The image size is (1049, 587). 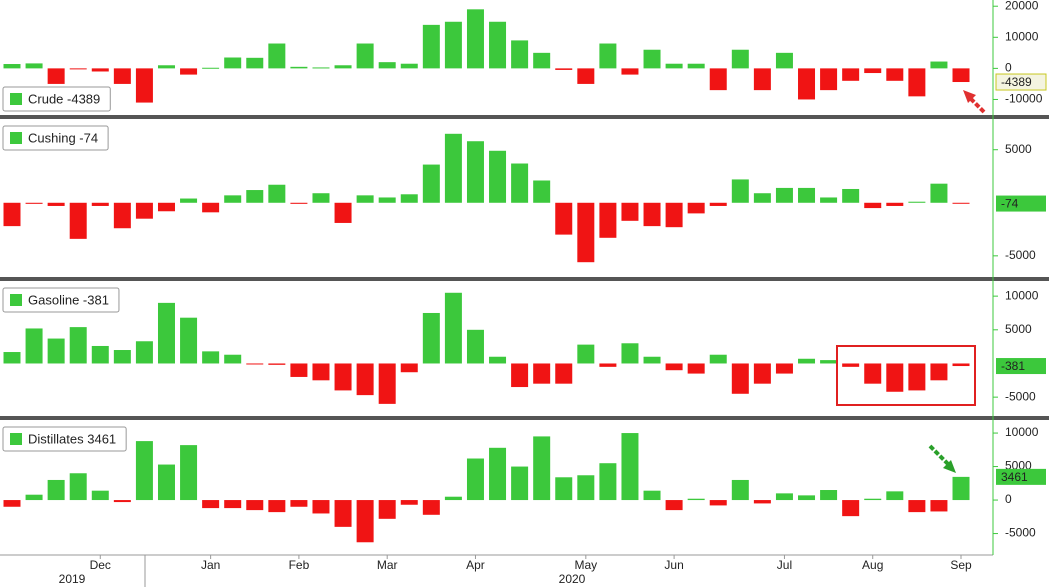 What do you see at coordinates (61, 300) in the screenshot?
I see `legend: Gasoline -381` at bounding box center [61, 300].